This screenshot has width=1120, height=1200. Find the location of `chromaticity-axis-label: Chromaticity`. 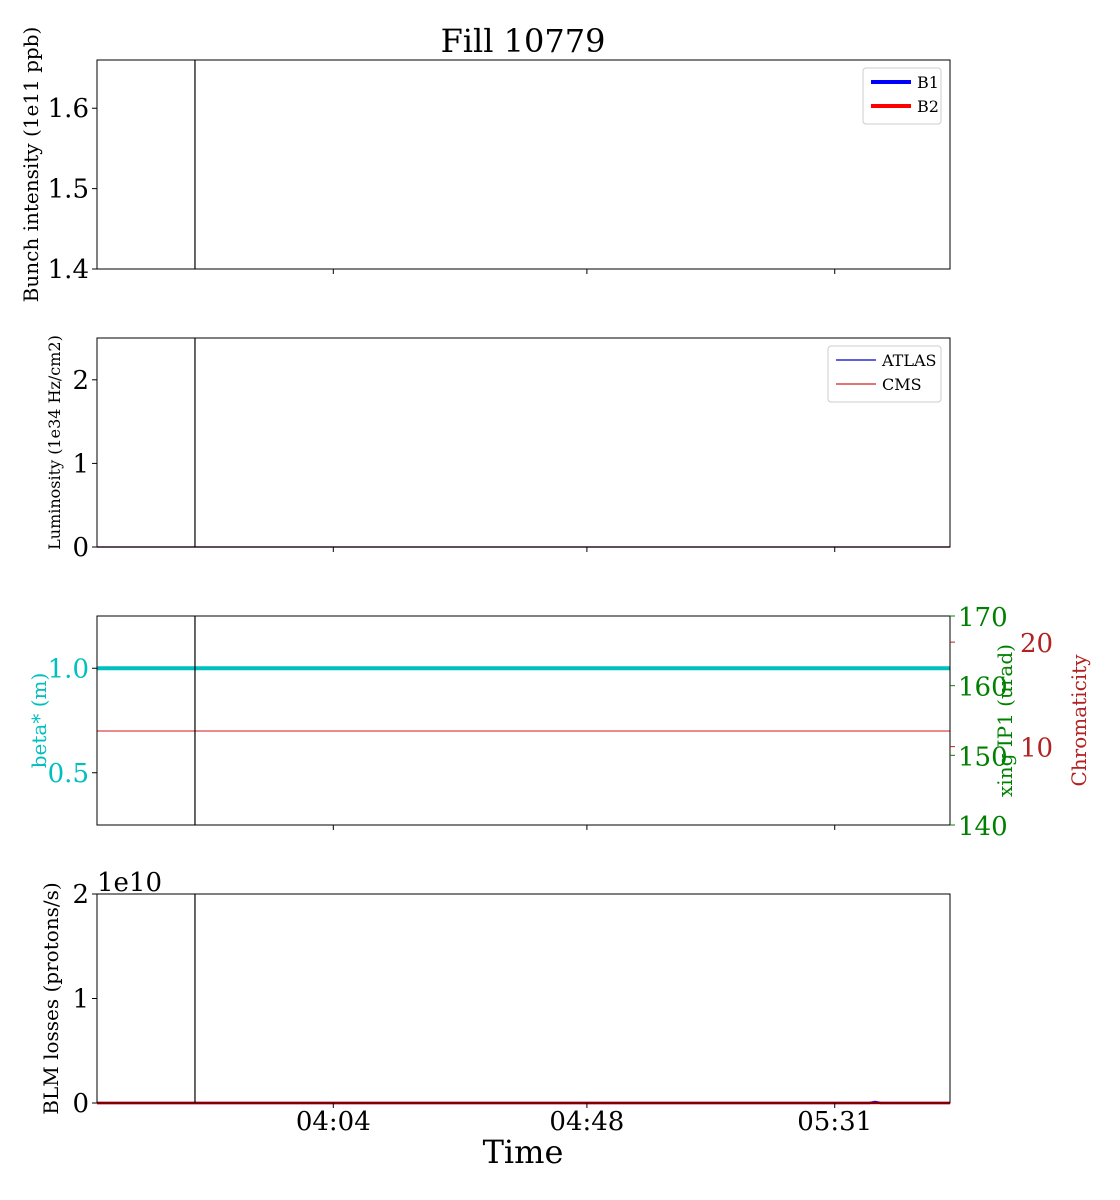

chromaticity-axis-label: Chromaticity is located at coordinates (1079, 720).